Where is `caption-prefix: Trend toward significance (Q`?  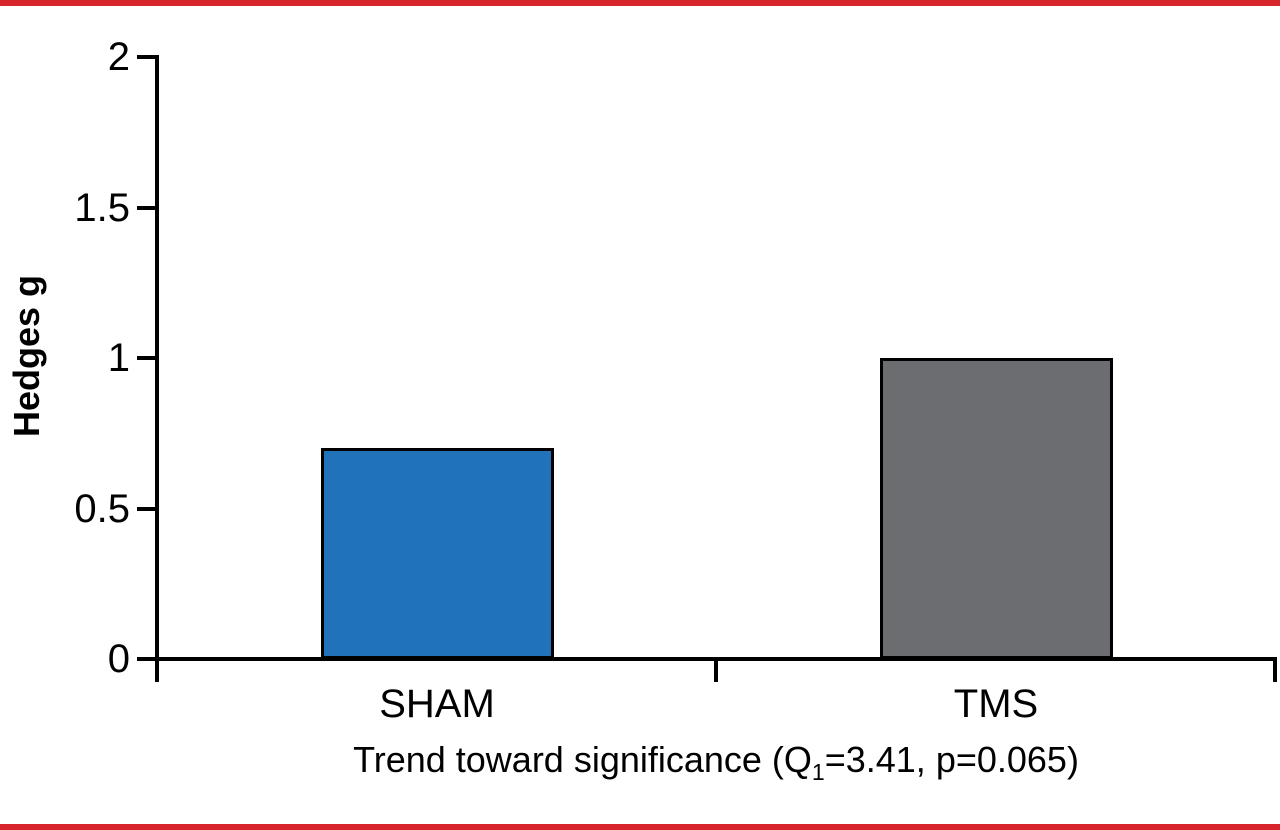 caption-prefix: Trend toward significance (Q is located at coordinates (582, 759).